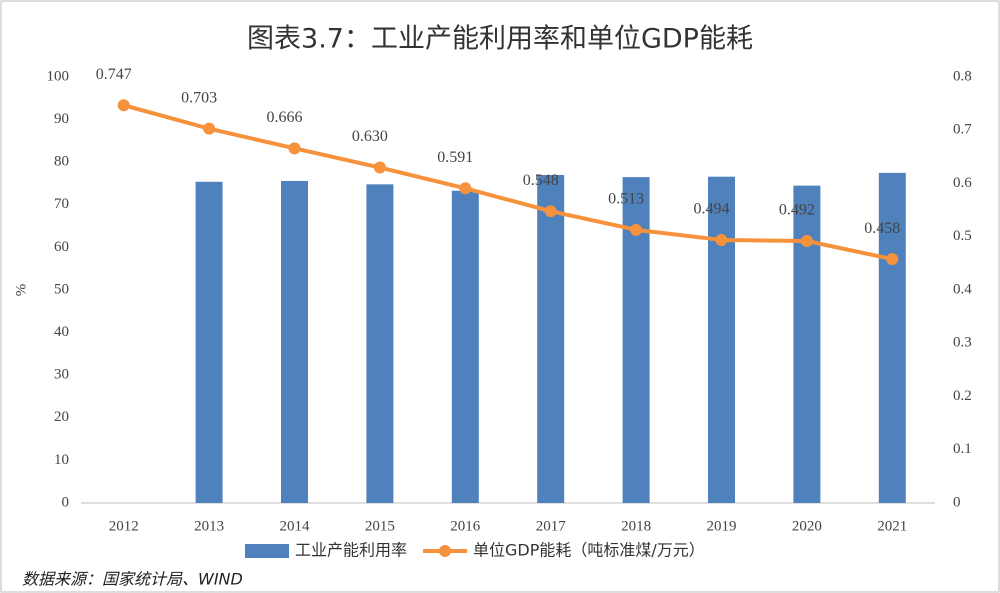  I want to click on x-tick-label: 2013, so click(209, 526).